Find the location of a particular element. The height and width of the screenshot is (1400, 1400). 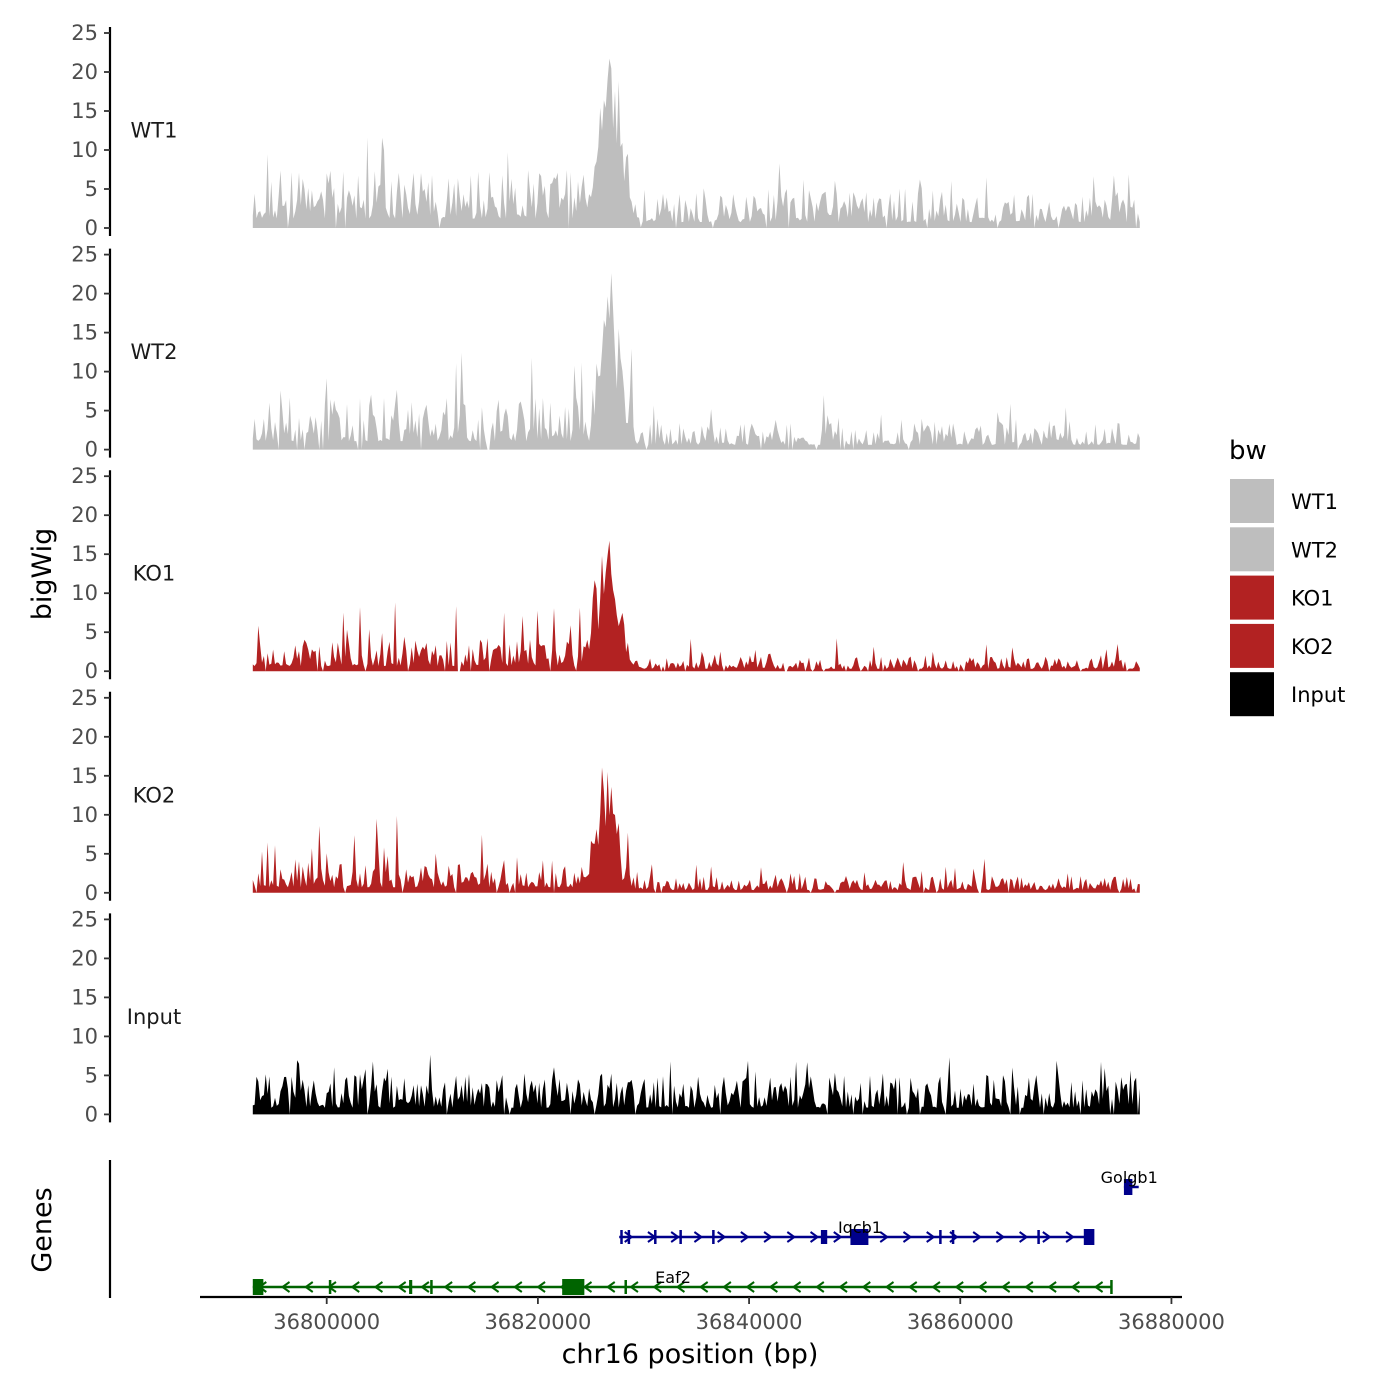

track-ko1: 0 5 10 15 20 25 KO1 is located at coordinates (605, 573).